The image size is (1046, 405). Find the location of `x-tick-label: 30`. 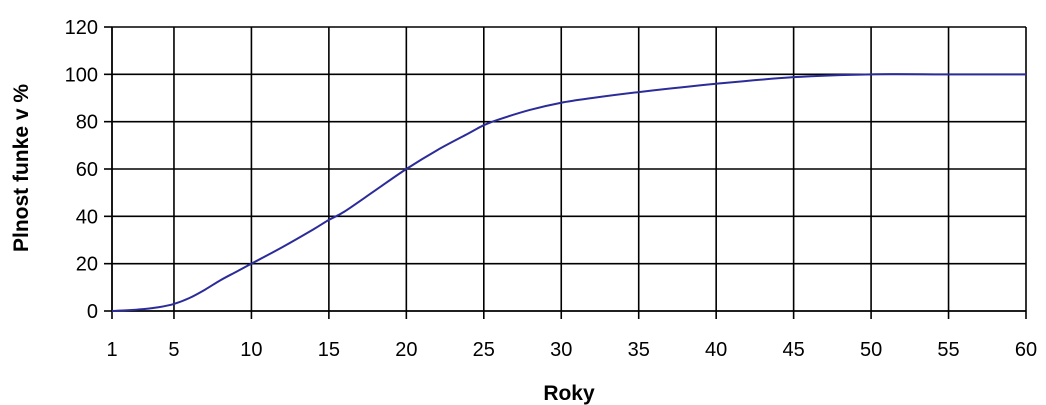

x-tick-label: 30 is located at coordinates (561, 350).